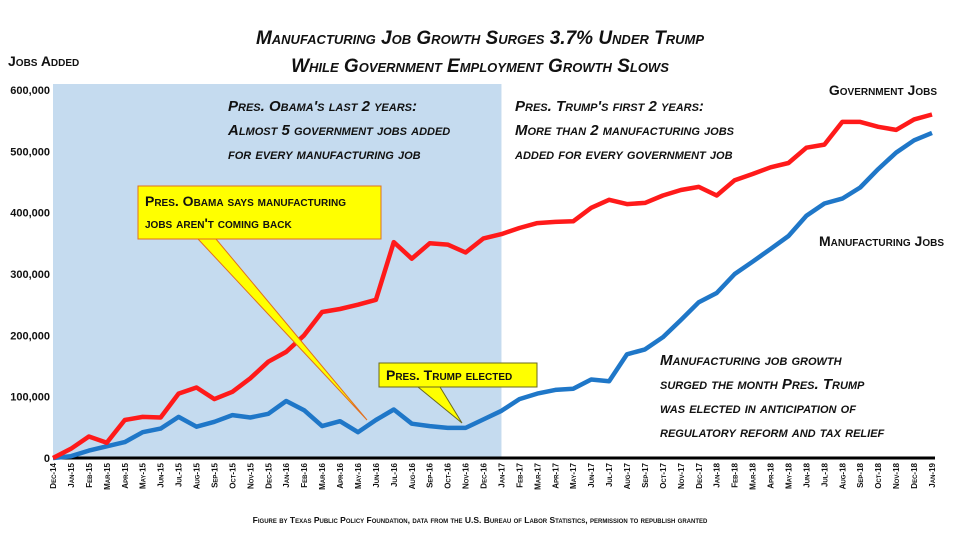 The image size is (960, 540). Describe the element at coordinates (47, 459) in the screenshot. I see `y-tick-label: 0` at that location.